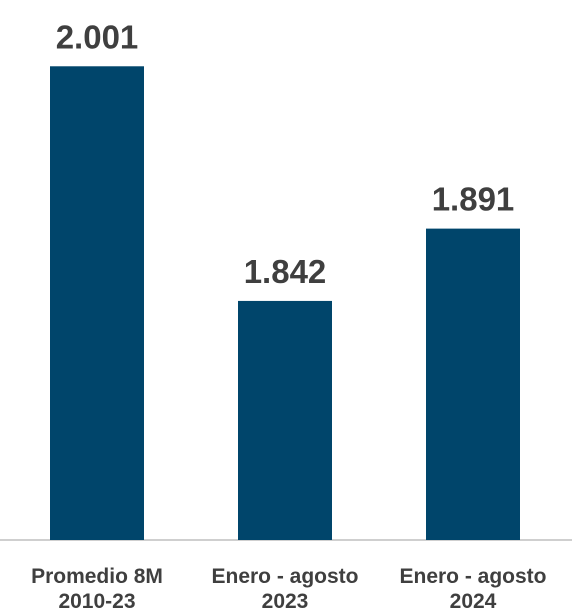 Image resolution: width=572 pixels, height=611 pixels. I want to click on value-label-0: 2.001, so click(97, 36).